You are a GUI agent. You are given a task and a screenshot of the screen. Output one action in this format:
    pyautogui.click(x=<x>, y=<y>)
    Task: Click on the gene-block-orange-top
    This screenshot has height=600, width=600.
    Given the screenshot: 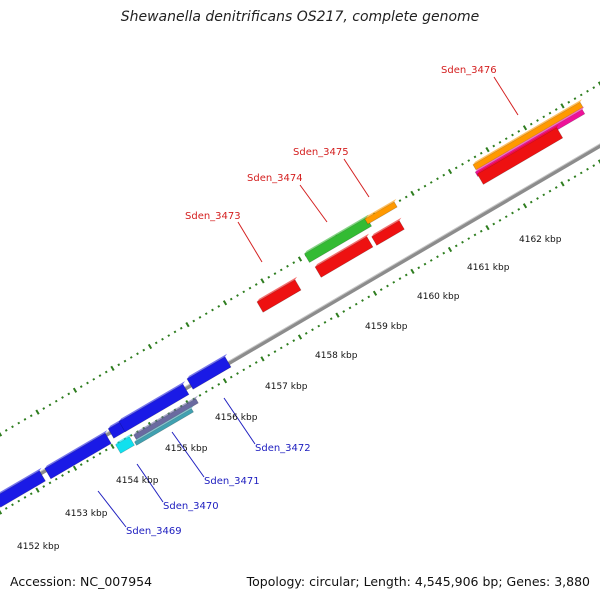 What is the action you would take?
    pyautogui.click(x=527, y=132)
    